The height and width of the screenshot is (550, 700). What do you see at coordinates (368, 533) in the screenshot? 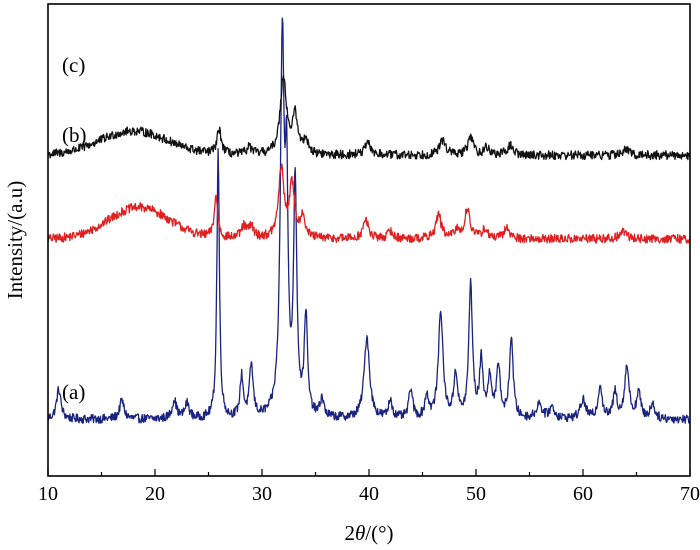
I see `x-axis-title: 2θ/(°)` at bounding box center [368, 533].